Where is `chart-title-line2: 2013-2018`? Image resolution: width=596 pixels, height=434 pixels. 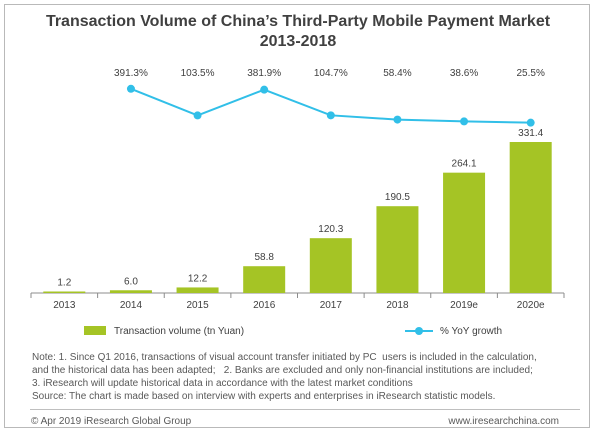
chart-title-line2: 2013-2018 is located at coordinates (298, 41).